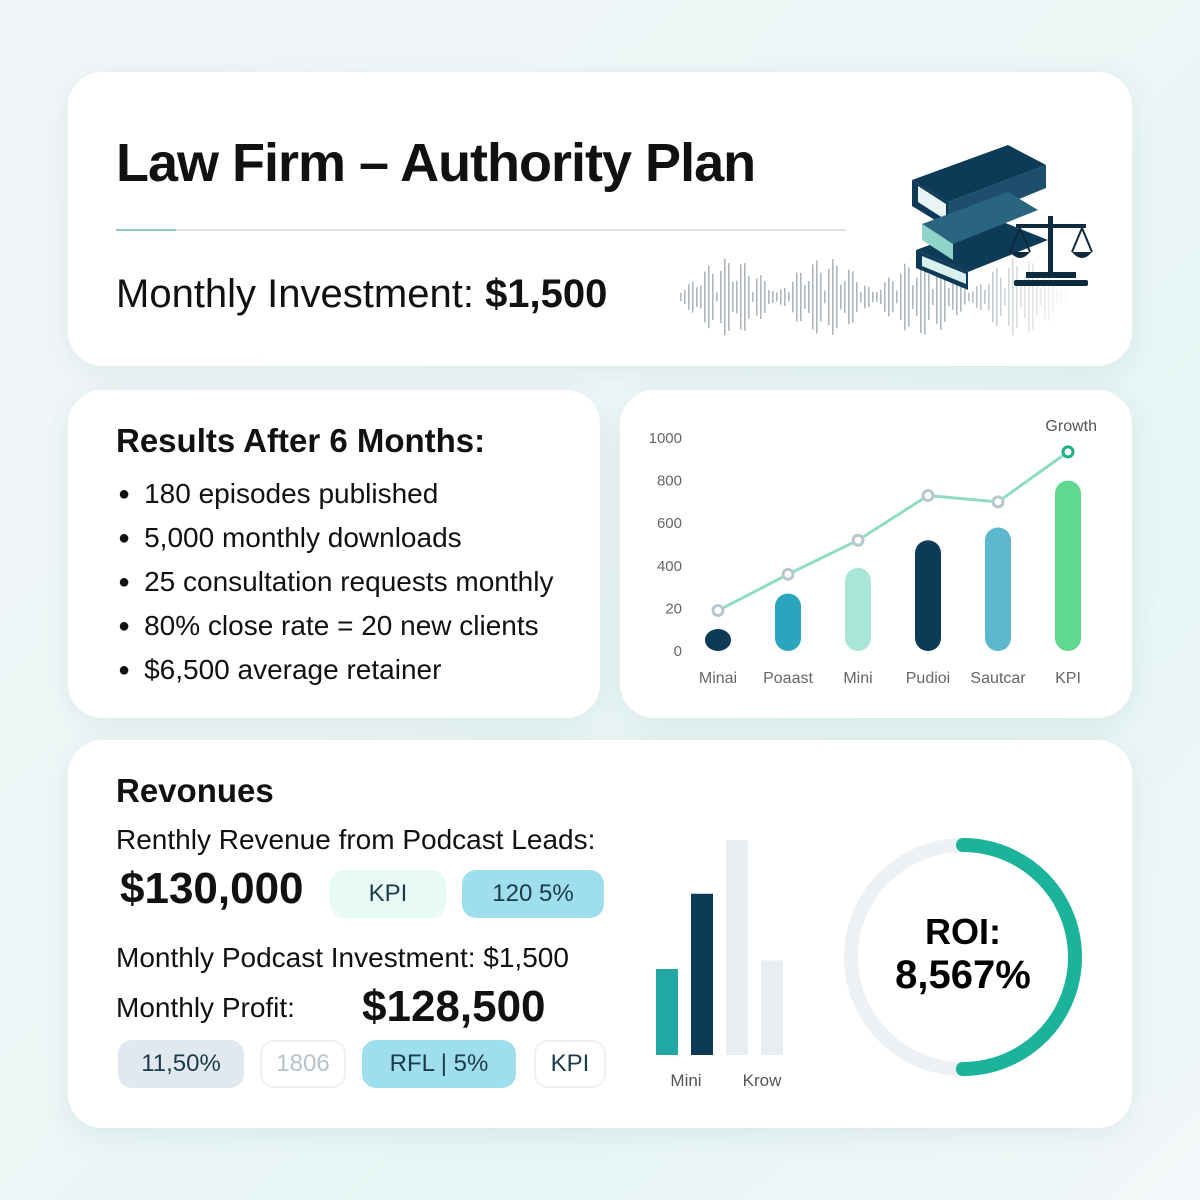  Describe the element at coordinates (335, 670) in the screenshot. I see `list-item: $6,500 average retainer` at that location.